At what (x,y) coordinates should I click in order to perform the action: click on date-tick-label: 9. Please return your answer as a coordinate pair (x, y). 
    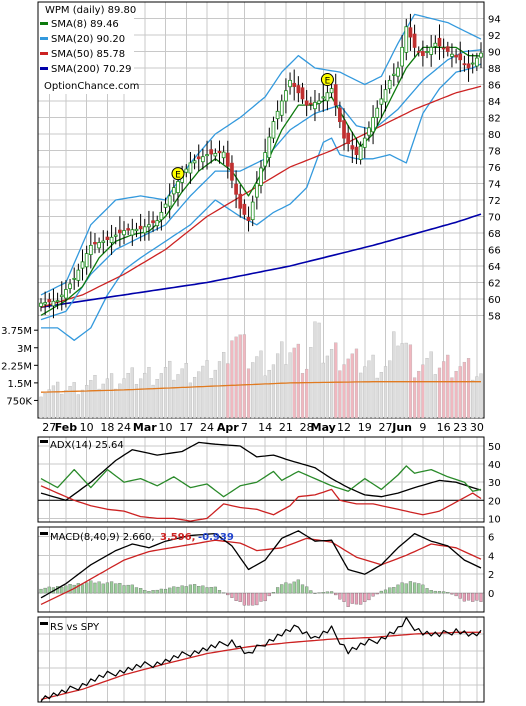
    Looking at the image, I should click on (422, 427).